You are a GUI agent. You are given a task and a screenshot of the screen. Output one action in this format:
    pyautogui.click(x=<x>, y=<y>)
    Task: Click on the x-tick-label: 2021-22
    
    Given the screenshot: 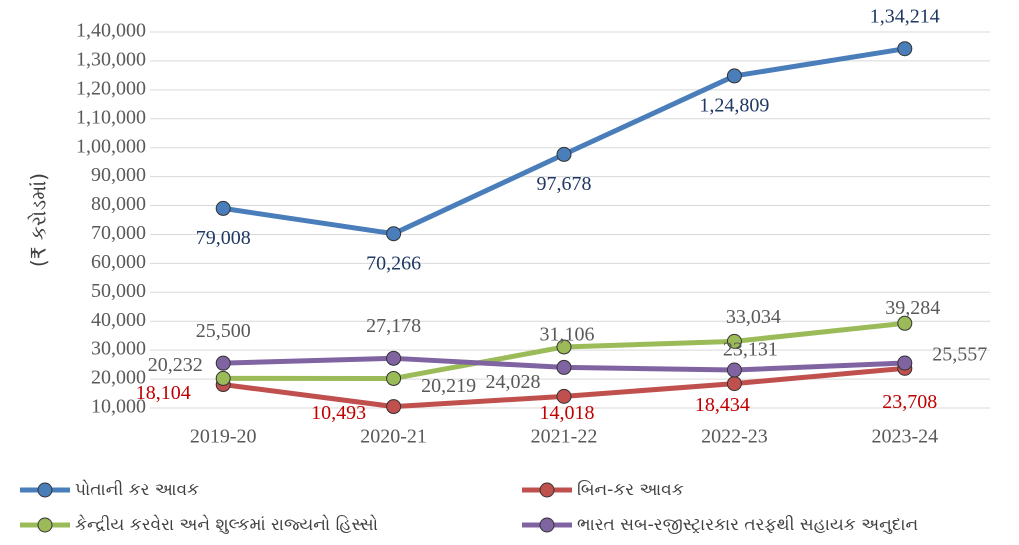 What is the action you would take?
    pyautogui.click(x=564, y=437)
    